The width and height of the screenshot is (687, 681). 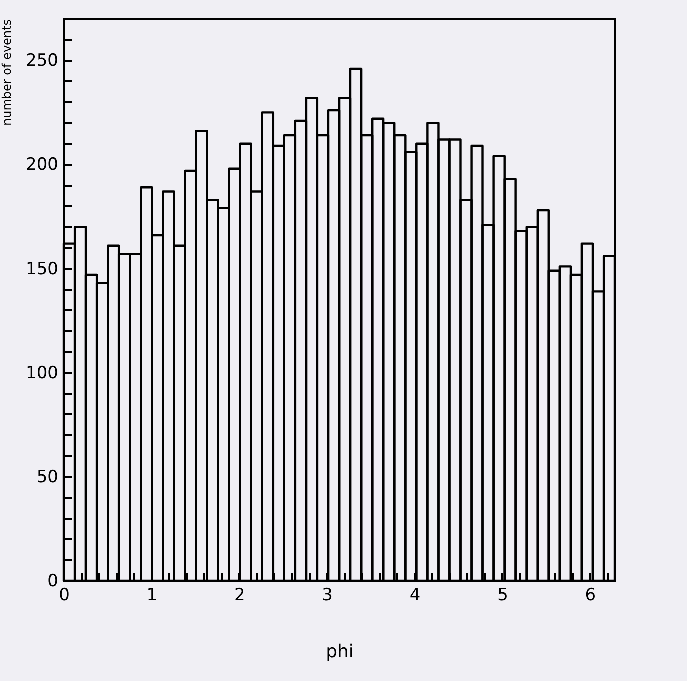 I want to click on y-tick-label: 250, so click(x=42, y=61).